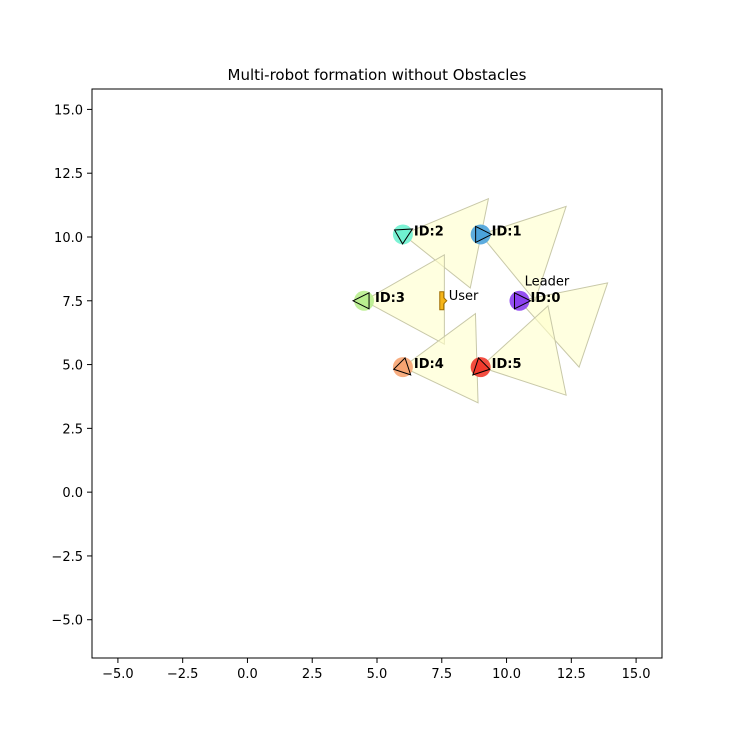 This screenshot has width=736, height=739. I want to click on robot-labels: ID:0 ID:1 ID:2 ID:3 ID:4 ID:5 Leader, so click(472, 298).